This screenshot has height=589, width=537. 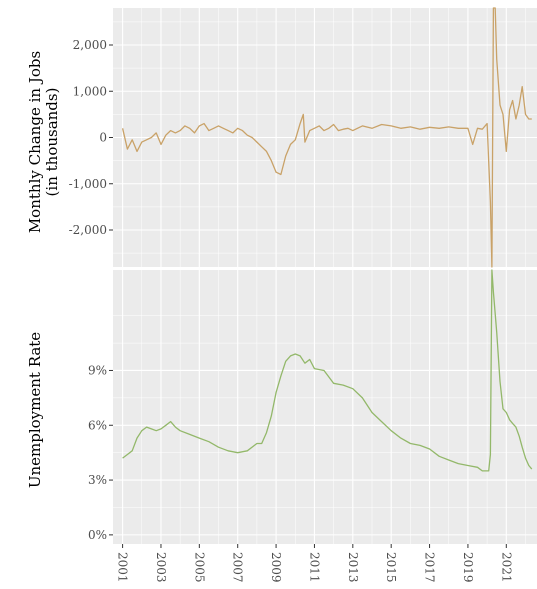 I want to click on jobs-y-tick-label: 1,000, so click(x=90, y=91).